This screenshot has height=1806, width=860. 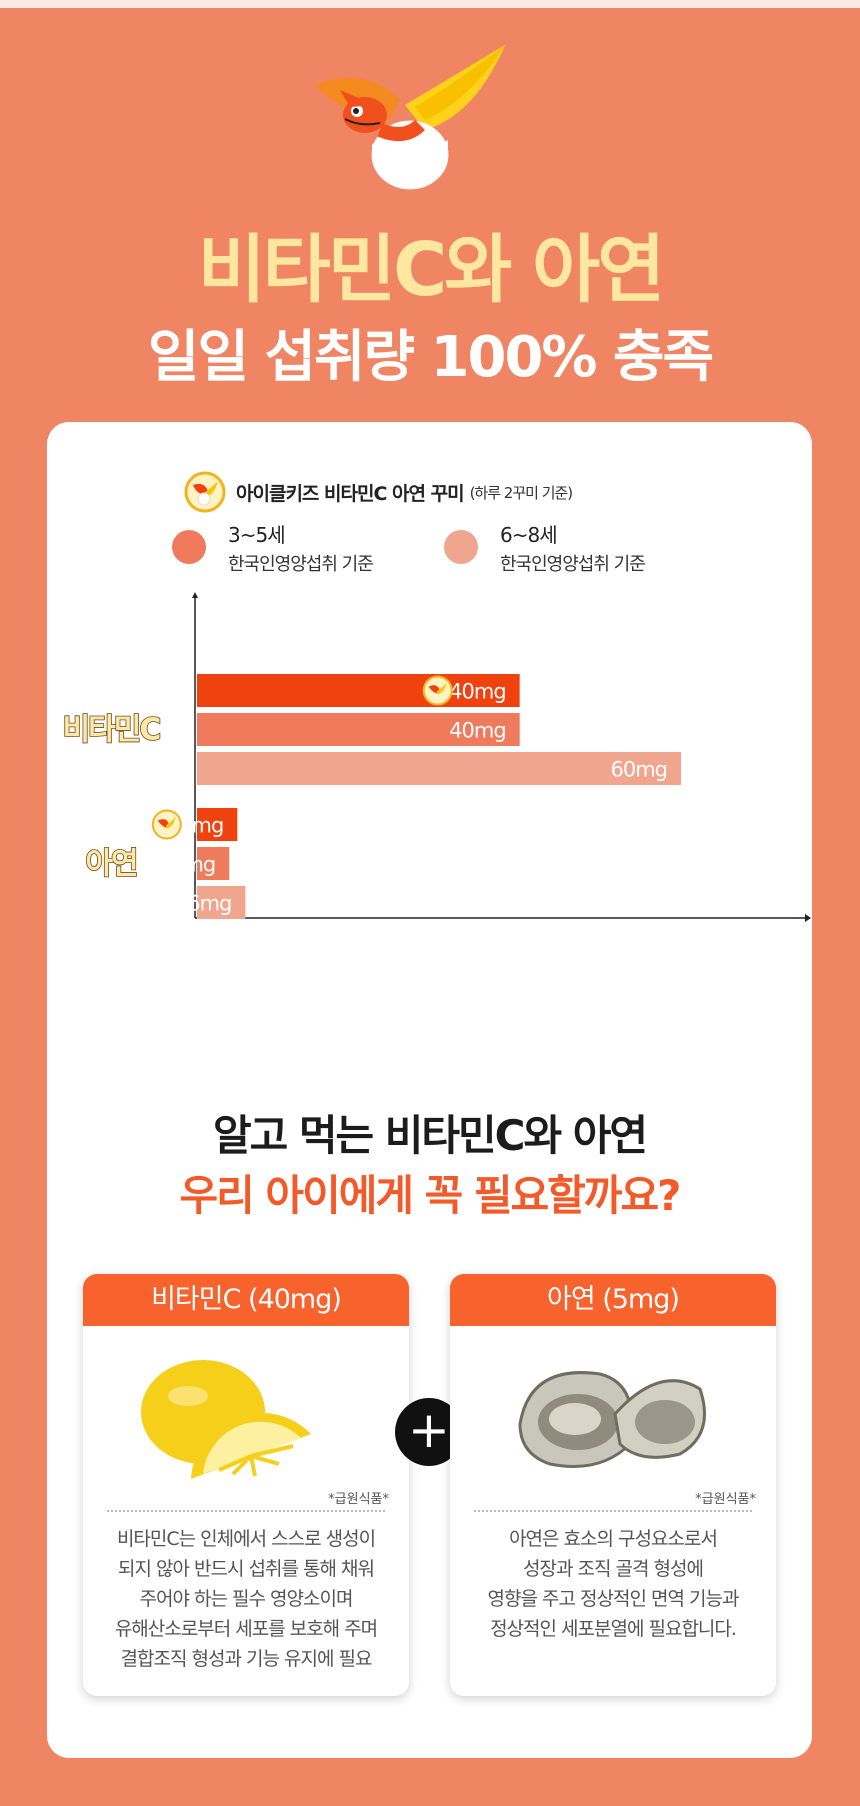 I want to click on legend-product: 아이클키즈 비타민C 아연 꾸미 (하루 2꾸미 기준), so click(x=379, y=492).